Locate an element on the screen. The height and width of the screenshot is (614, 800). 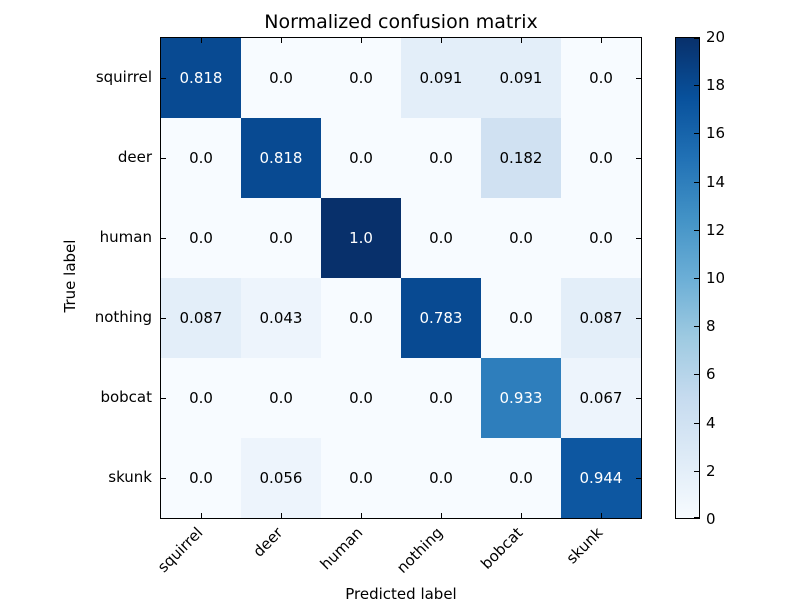
matrix-cell-human-nothing: 0.0 is located at coordinates (441, 238).